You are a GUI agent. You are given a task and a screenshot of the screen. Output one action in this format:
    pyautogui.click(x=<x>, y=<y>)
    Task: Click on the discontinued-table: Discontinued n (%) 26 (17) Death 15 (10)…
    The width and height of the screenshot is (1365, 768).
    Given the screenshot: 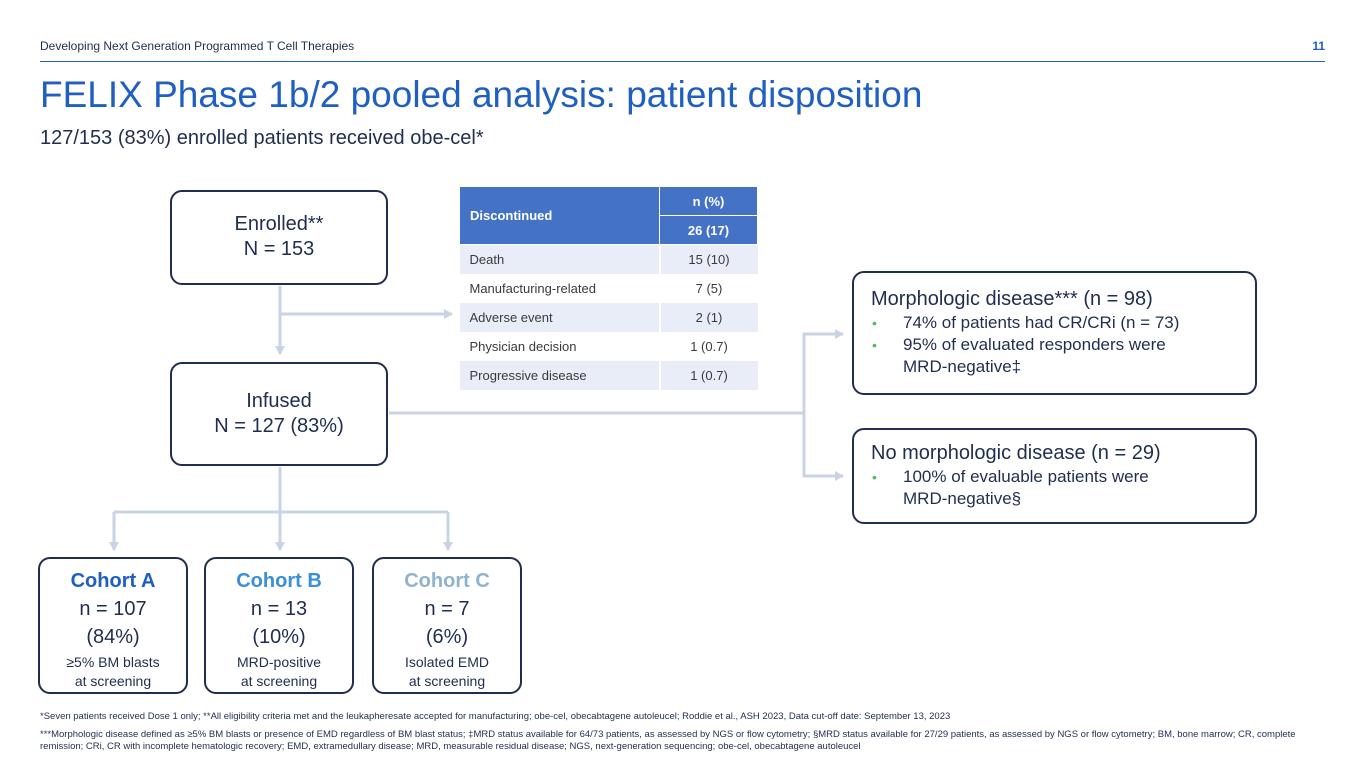 What is the action you would take?
    pyautogui.click(x=608, y=288)
    